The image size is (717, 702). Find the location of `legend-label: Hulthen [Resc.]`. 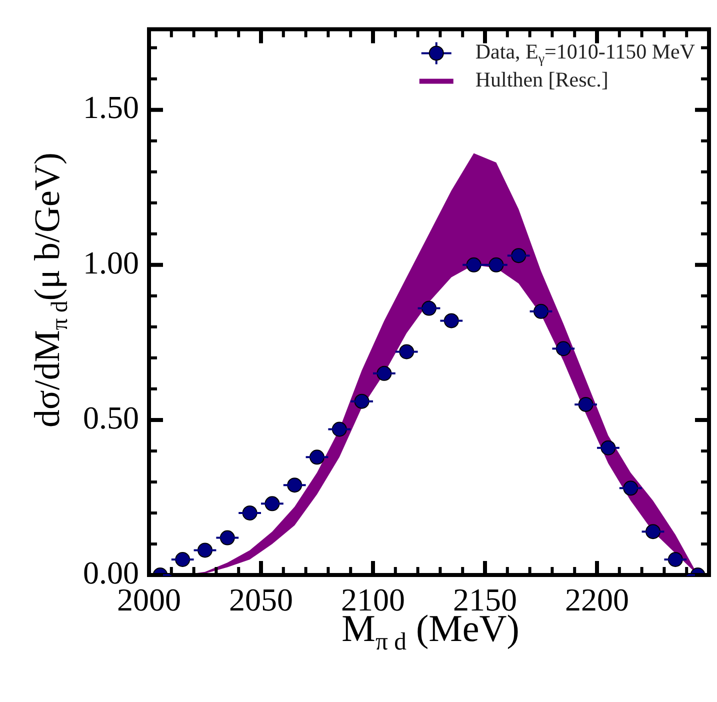

legend-label: Hulthen [Resc.] is located at coordinates (541, 80).